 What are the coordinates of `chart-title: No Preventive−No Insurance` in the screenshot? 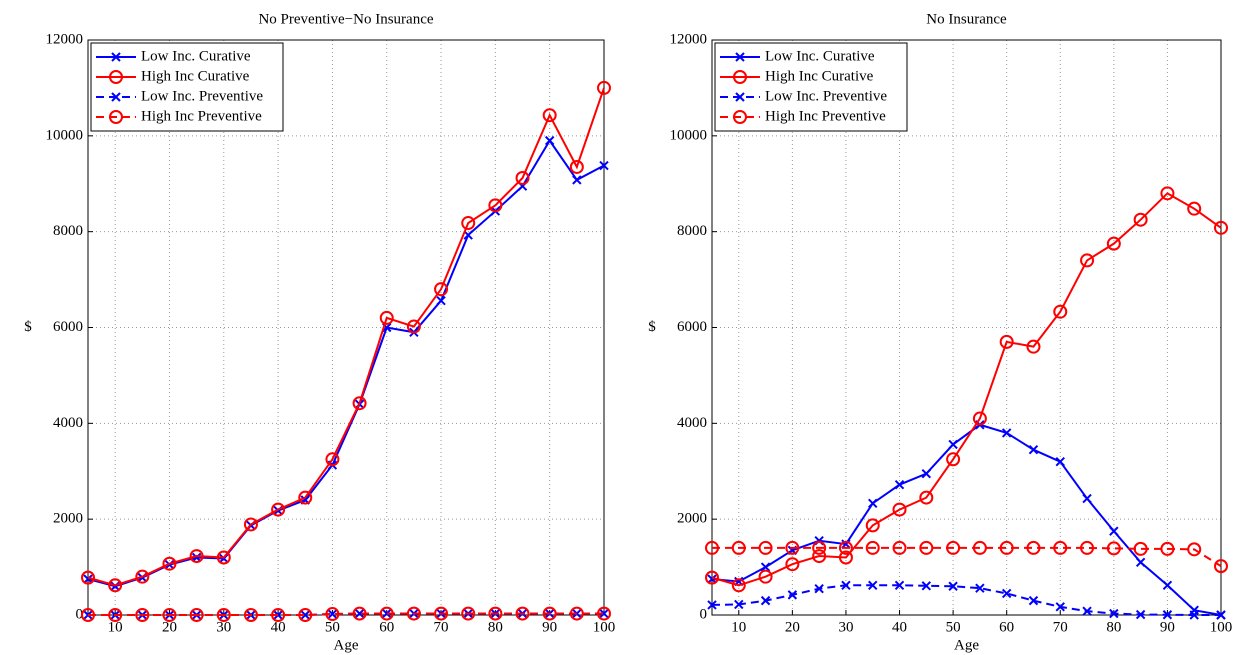 It's located at (345, 19).